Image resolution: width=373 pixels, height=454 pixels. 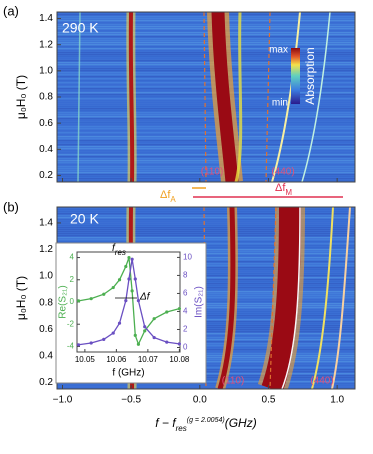 I want to click on x-tick-label: 0.5, so click(x=269, y=400).